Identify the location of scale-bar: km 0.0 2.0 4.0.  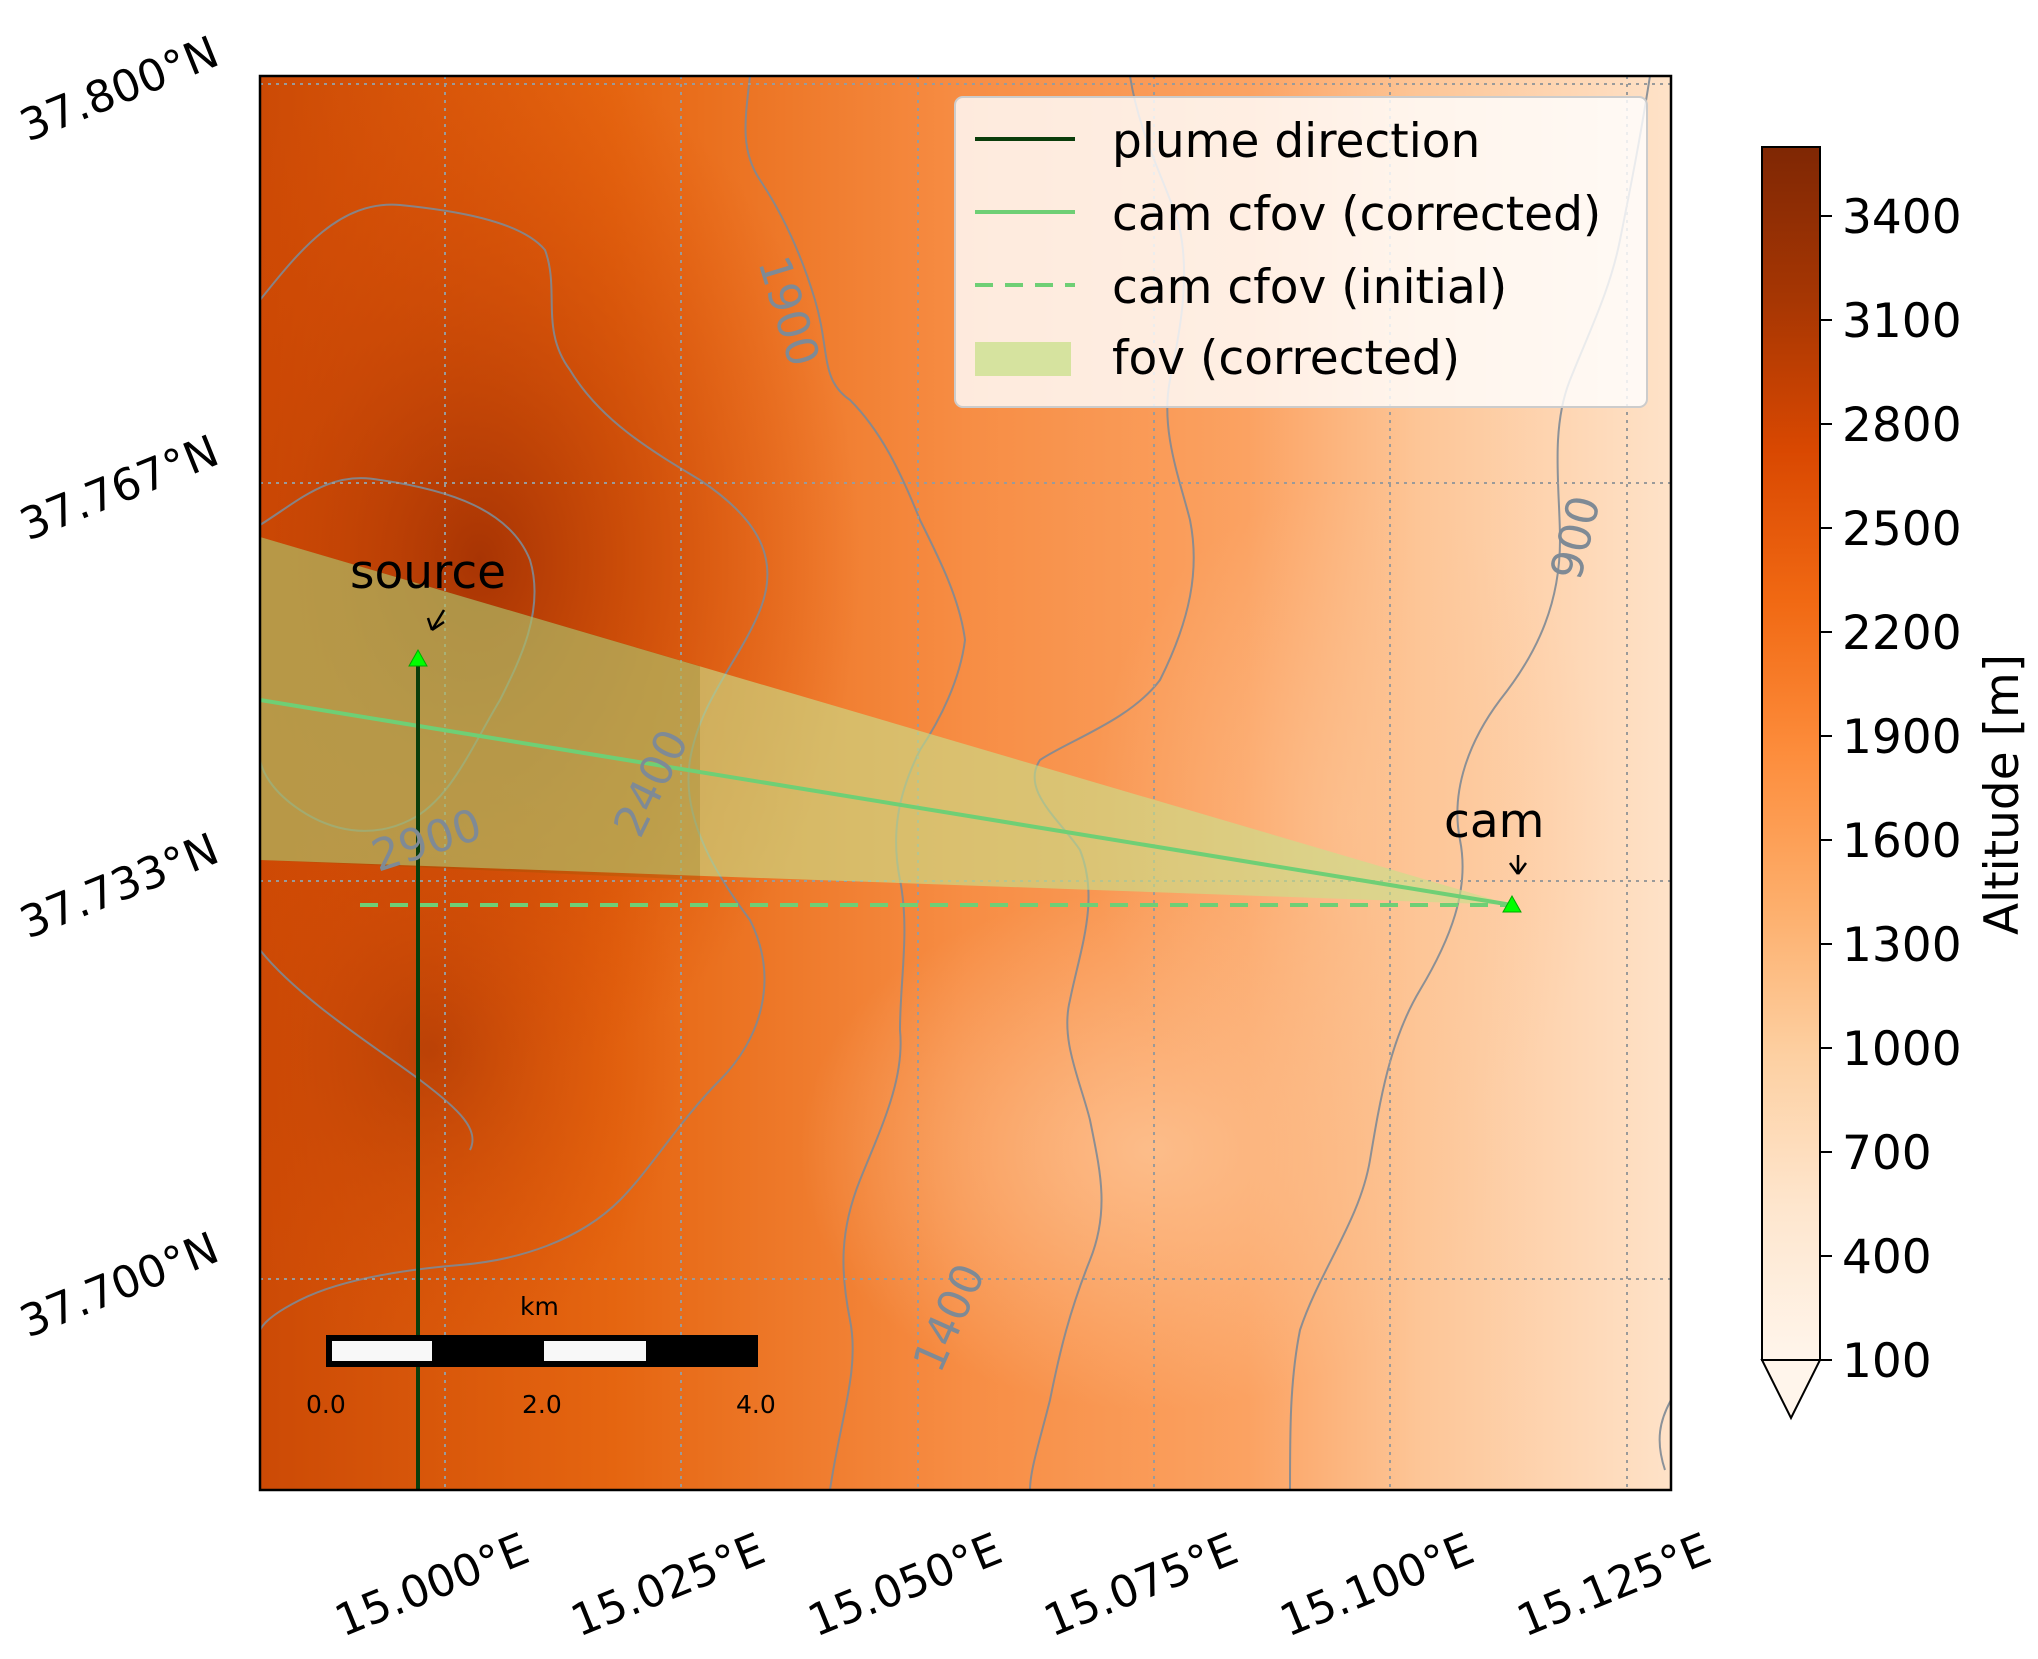
(541, 1355).